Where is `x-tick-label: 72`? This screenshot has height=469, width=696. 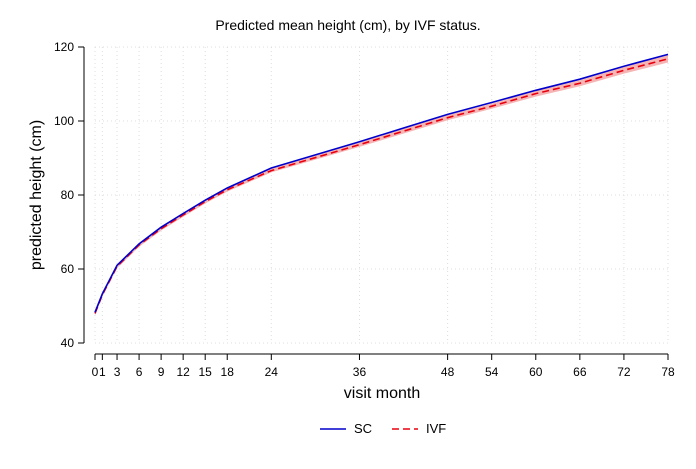 x-tick-label: 72 is located at coordinates (624, 372).